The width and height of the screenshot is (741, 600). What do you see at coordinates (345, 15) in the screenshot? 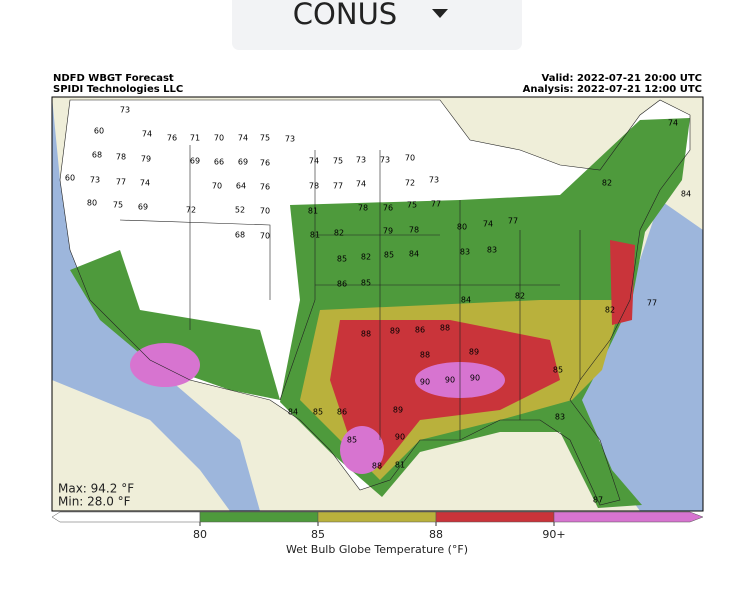
I see `dropdown-label: CONUS` at bounding box center [345, 15].